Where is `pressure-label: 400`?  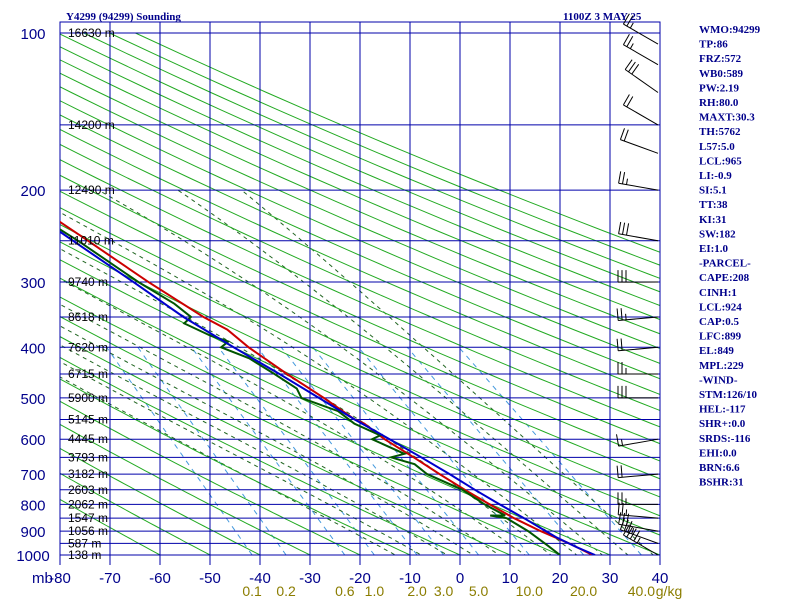
pressure-label: 400 is located at coordinates (32, 348).